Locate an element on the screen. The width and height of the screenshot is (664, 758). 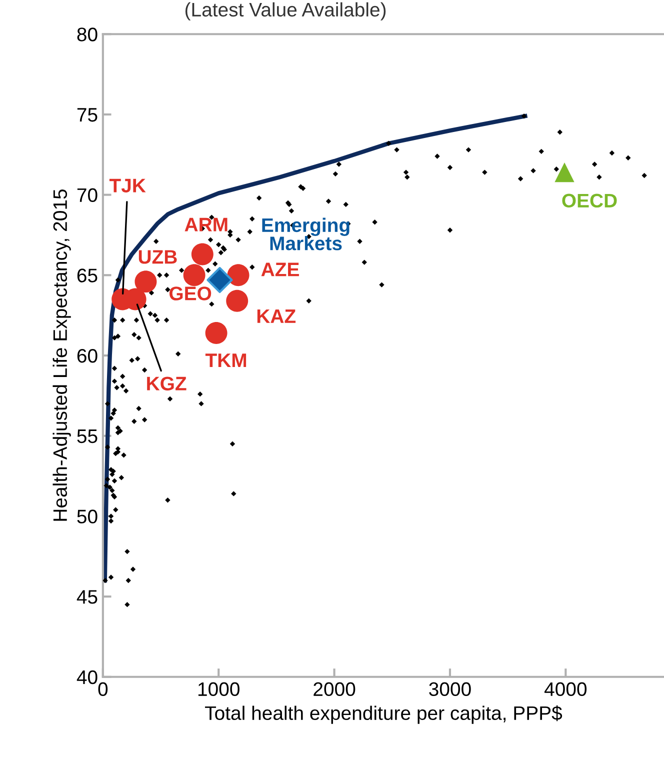
y-tick-label: 50 is located at coordinates (87, 517).